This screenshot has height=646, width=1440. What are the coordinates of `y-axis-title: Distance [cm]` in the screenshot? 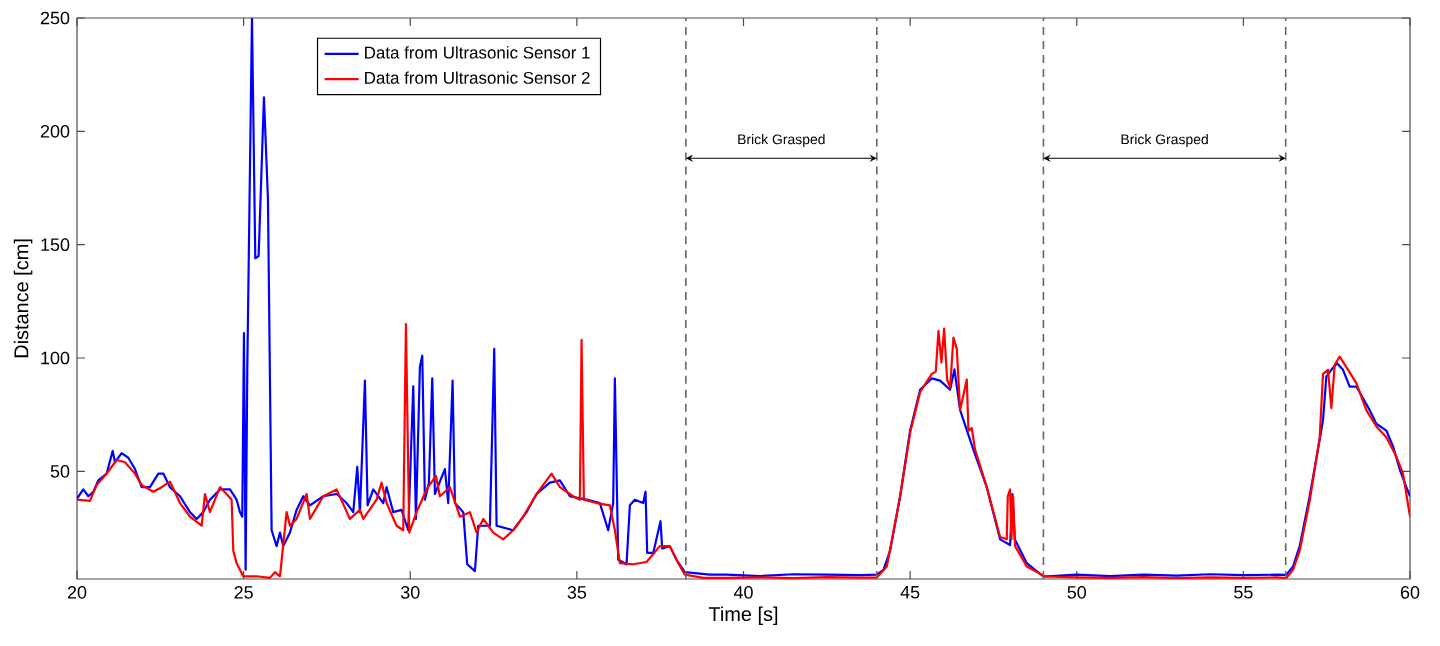 It's located at (23, 298).